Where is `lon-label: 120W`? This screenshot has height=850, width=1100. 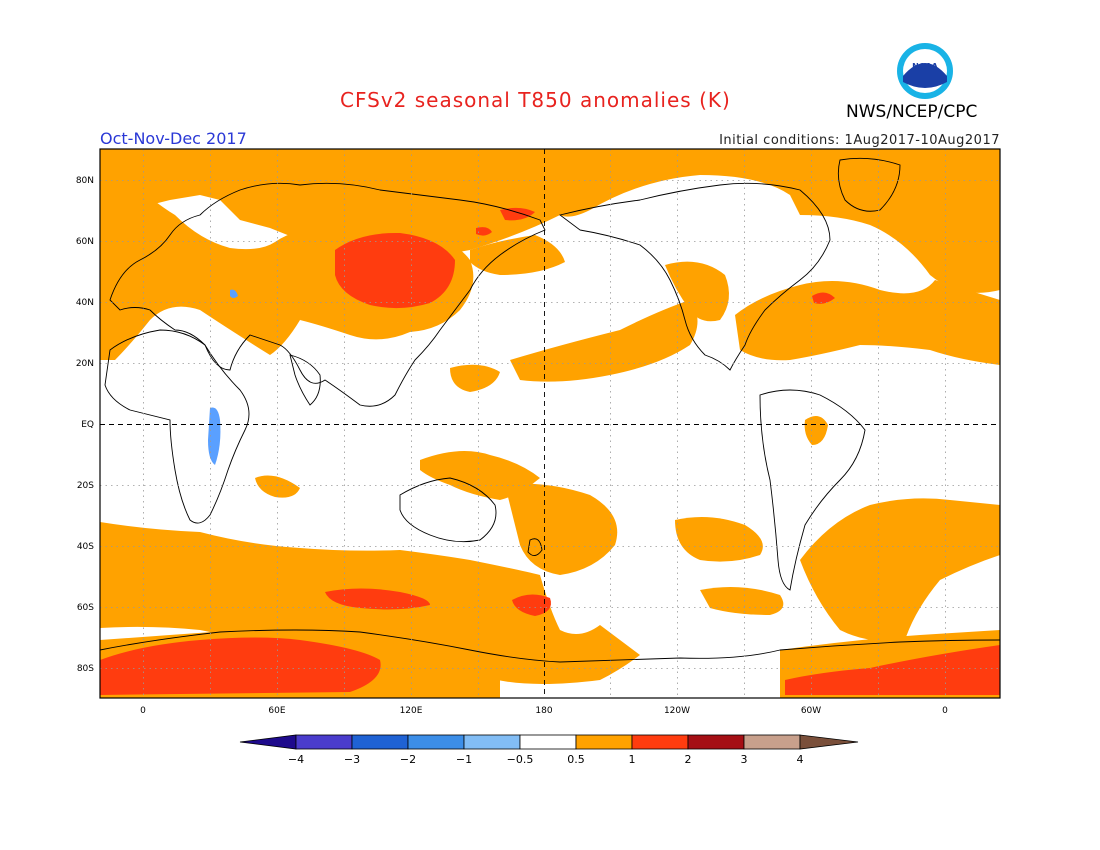 lon-label: 120W is located at coordinates (677, 711).